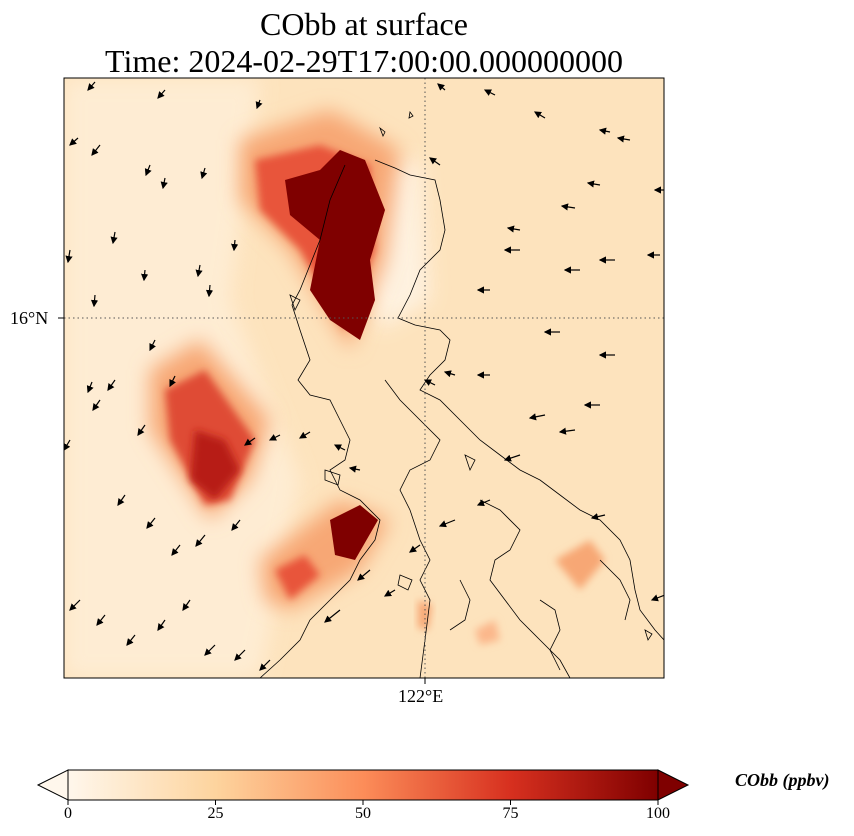 This screenshot has height=836, width=854. What do you see at coordinates (215, 813) in the screenshot?
I see `colorbar-tick-label: 25` at bounding box center [215, 813].